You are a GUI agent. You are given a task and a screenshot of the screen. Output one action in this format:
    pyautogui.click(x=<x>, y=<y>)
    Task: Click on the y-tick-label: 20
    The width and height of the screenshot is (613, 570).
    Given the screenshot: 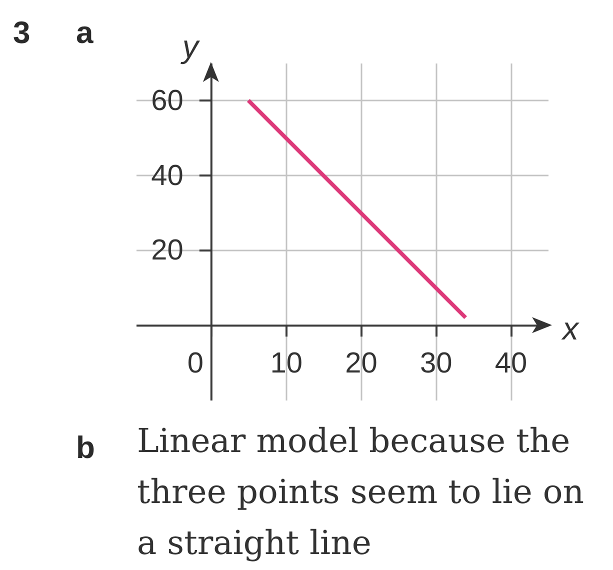 What is the action you would take?
    pyautogui.click(x=167, y=250)
    